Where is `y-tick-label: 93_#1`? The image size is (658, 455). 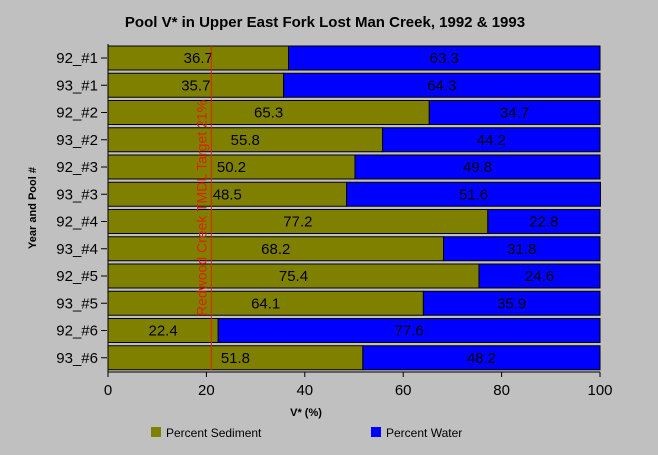 y-tick-label: 93_#1 is located at coordinates (77, 85).